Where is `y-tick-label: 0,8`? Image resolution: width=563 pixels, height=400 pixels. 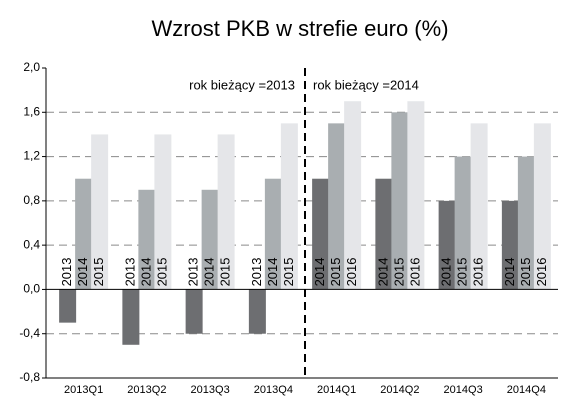
y-tick-label: 0,8 is located at coordinates (31, 200).